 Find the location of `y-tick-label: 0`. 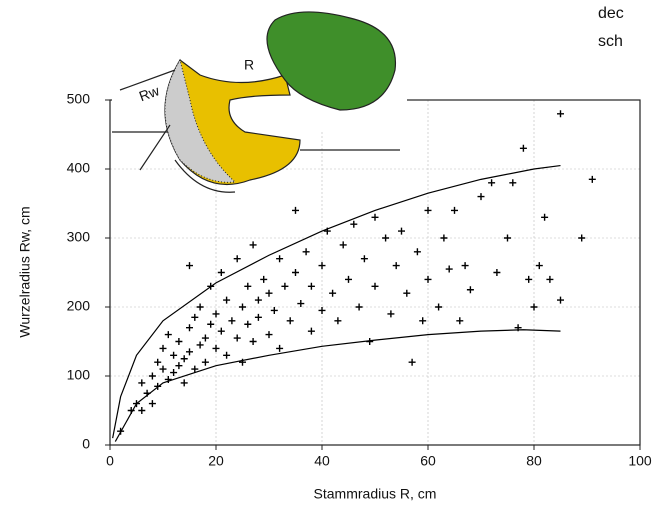

y-tick-label: 0 is located at coordinates (86, 444).